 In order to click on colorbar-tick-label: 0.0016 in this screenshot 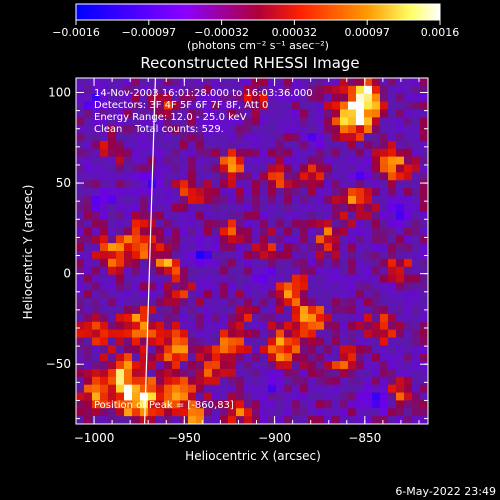, I will do `click(440, 32)`.